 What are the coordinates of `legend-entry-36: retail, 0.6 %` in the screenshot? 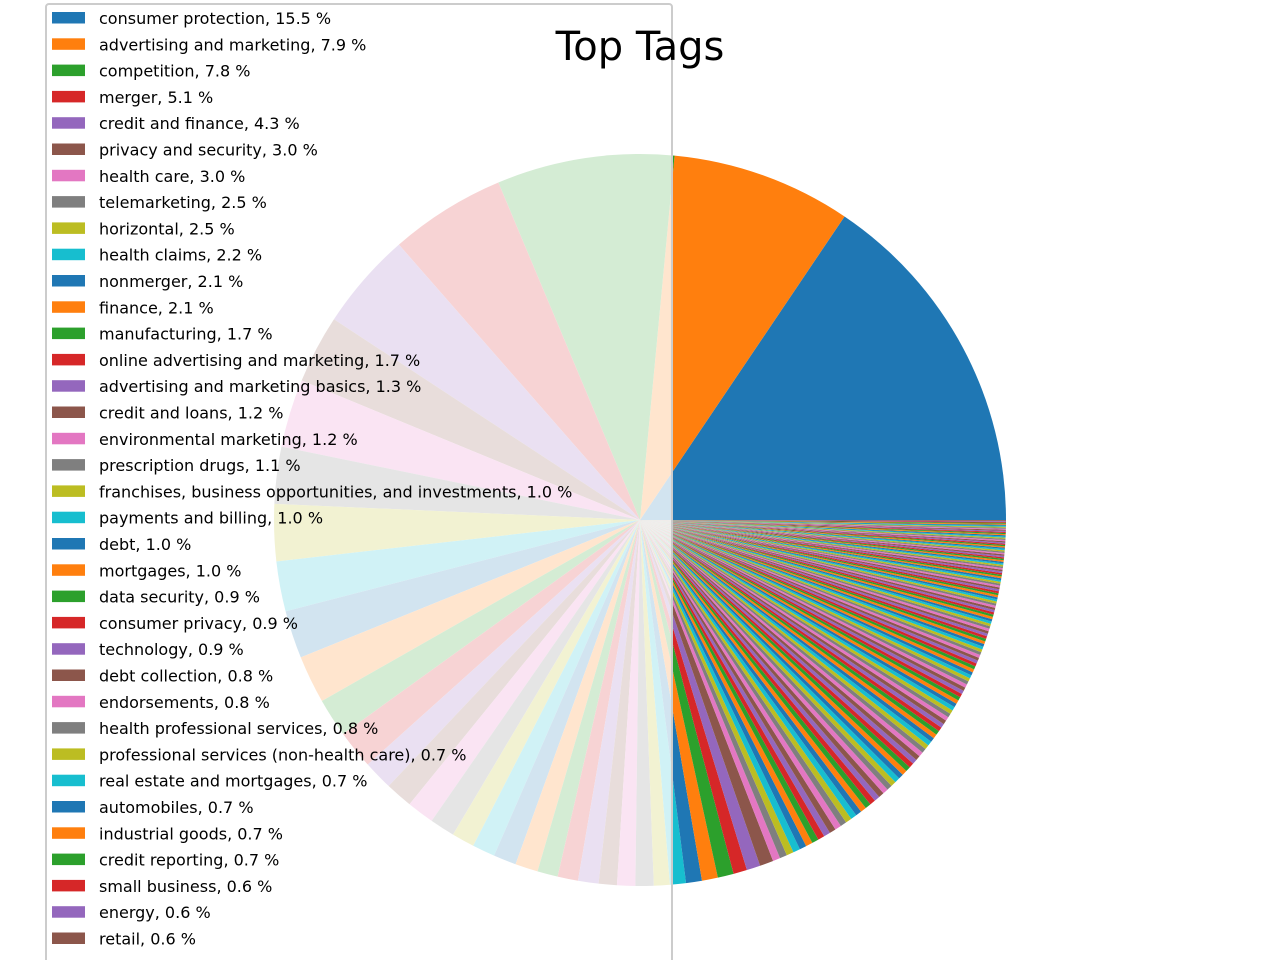 It's located at (147, 939).